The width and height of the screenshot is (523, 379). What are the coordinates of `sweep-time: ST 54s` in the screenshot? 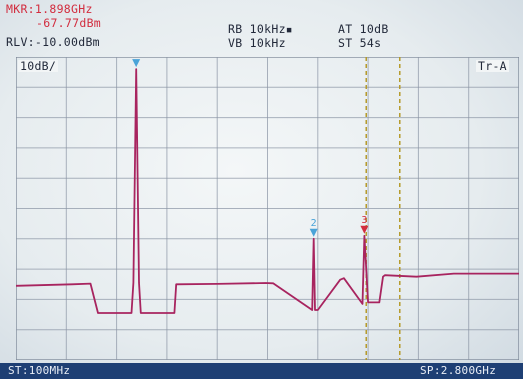 It's located at (360, 43).